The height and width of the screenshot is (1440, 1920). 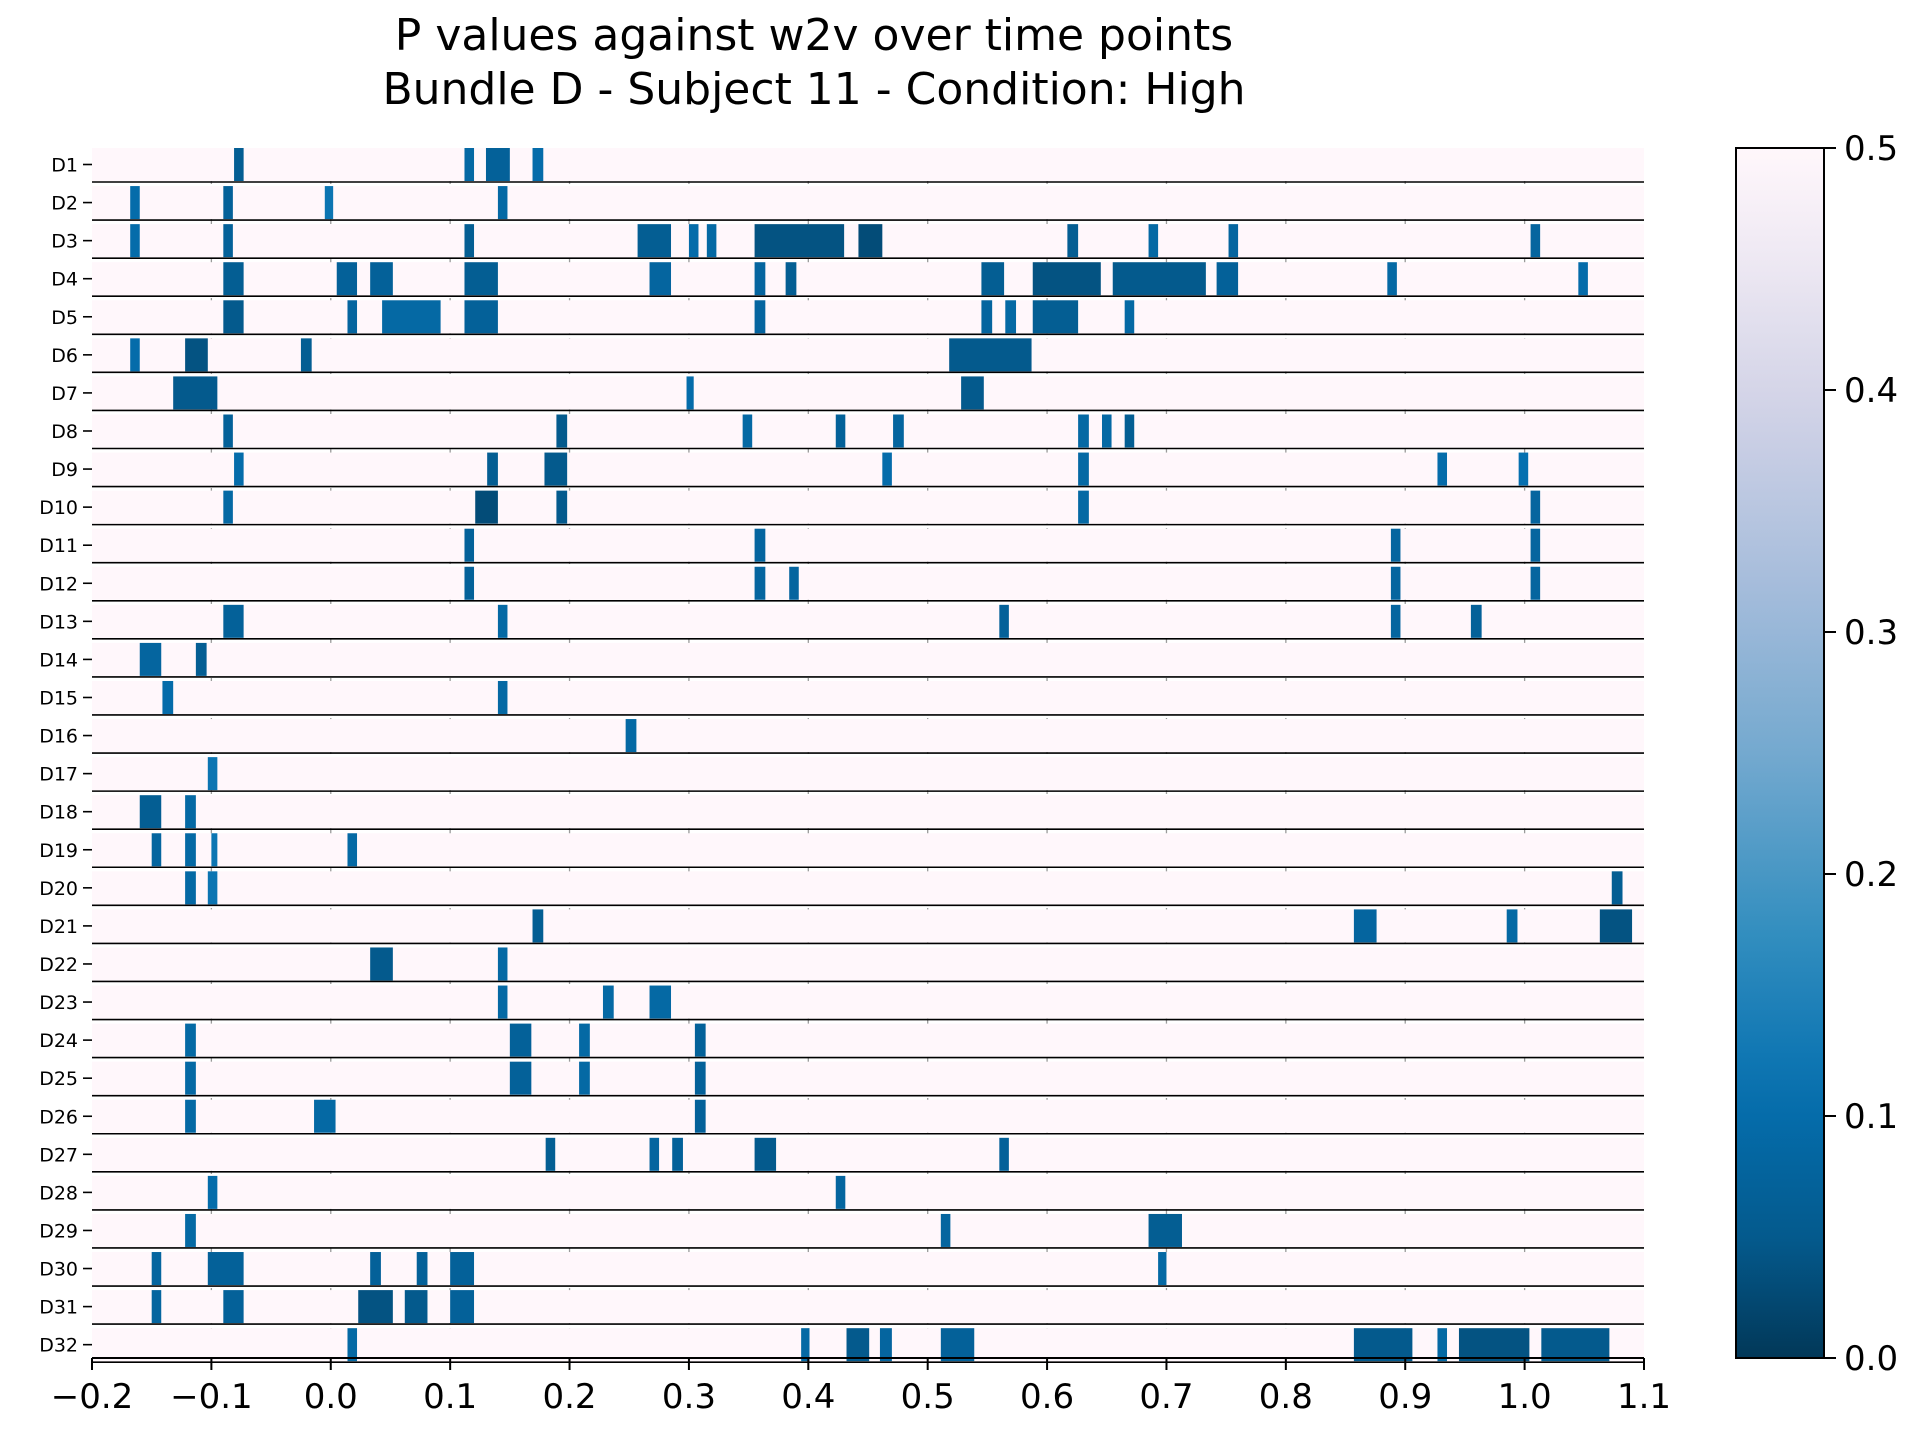 What do you see at coordinates (58, 1155) in the screenshot?
I see `row-label: D27` at bounding box center [58, 1155].